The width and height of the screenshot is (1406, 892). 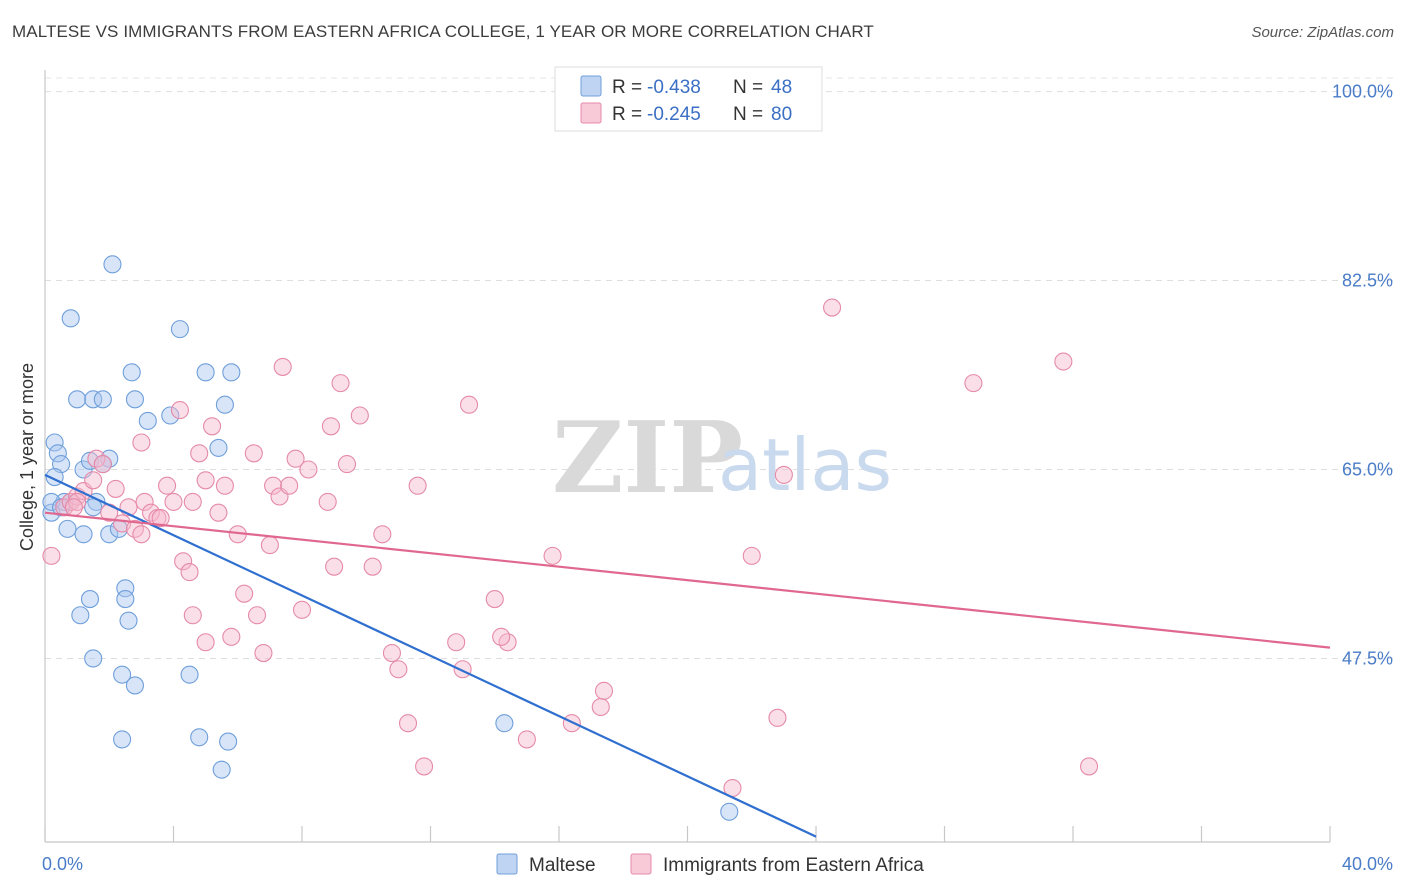 What do you see at coordinates (805, 465) in the screenshot?
I see `watermark-atlas: atlas` at bounding box center [805, 465].